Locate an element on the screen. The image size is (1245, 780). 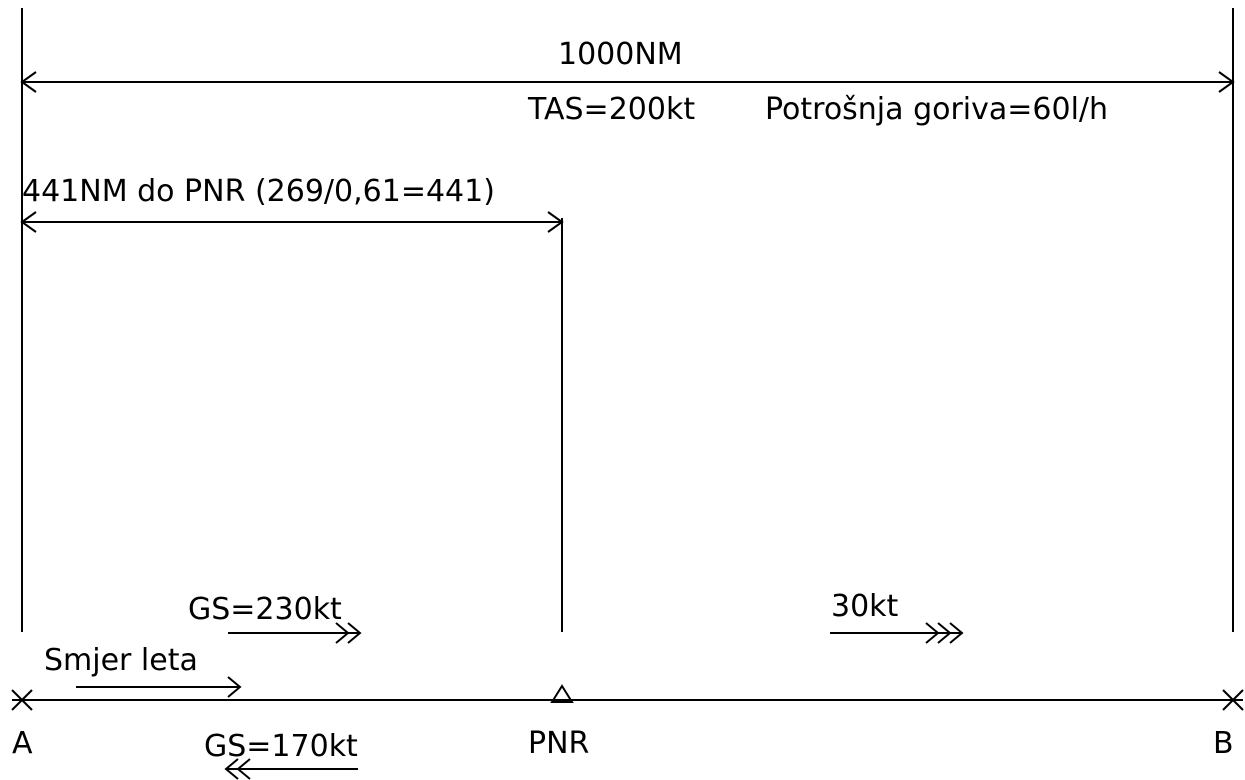
flight-direction-label: Smjer leta is located at coordinates (121, 660).